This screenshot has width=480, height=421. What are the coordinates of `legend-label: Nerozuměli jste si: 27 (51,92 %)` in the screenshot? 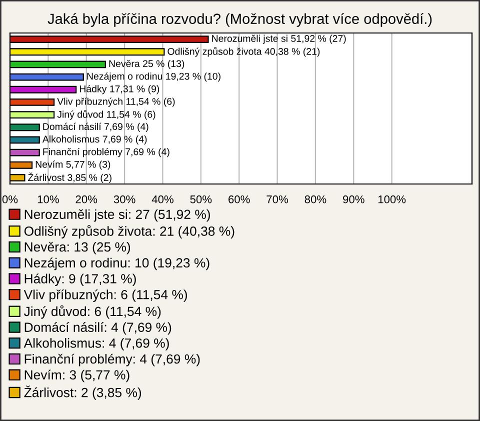 It's located at (117, 215).